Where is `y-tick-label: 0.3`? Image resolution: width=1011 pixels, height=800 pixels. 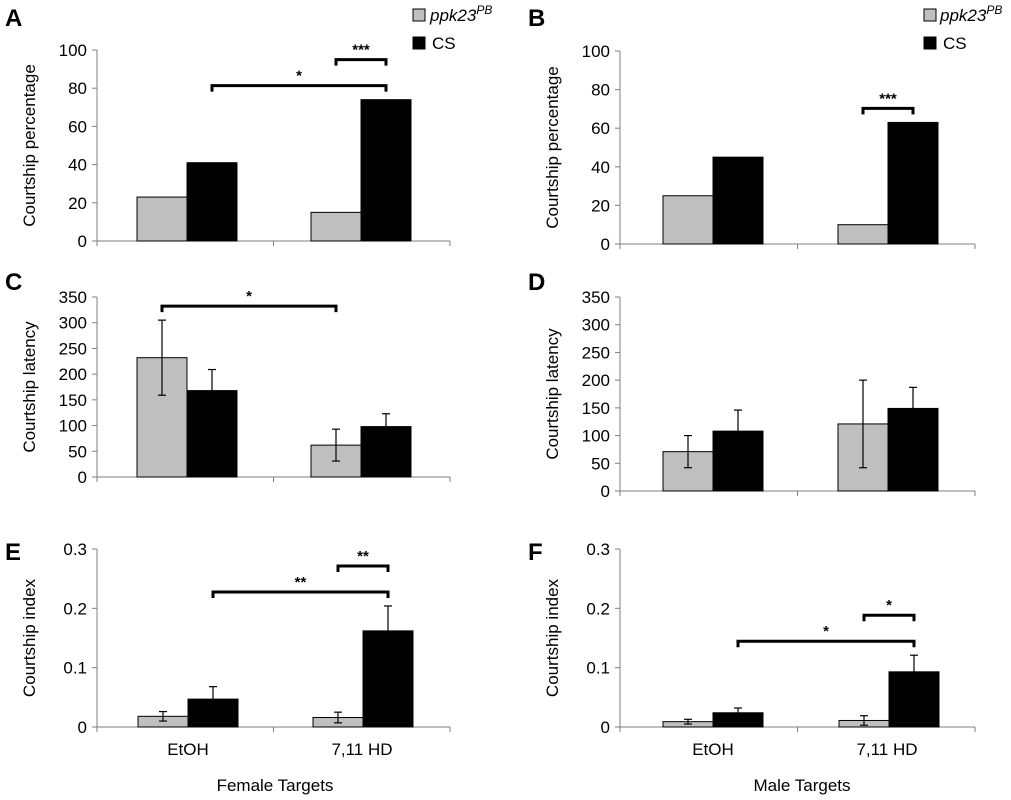
y-tick-label: 0.3 is located at coordinates (598, 549).